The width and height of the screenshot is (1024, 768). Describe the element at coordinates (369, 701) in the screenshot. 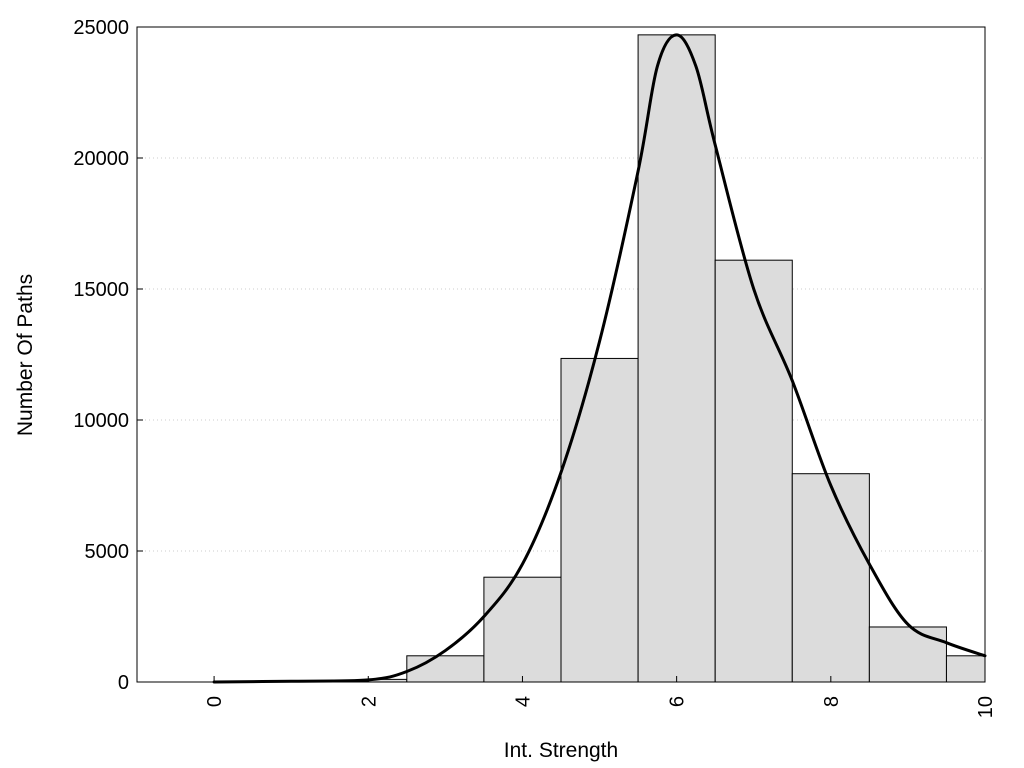

I see `x-tick-label: 2` at that location.